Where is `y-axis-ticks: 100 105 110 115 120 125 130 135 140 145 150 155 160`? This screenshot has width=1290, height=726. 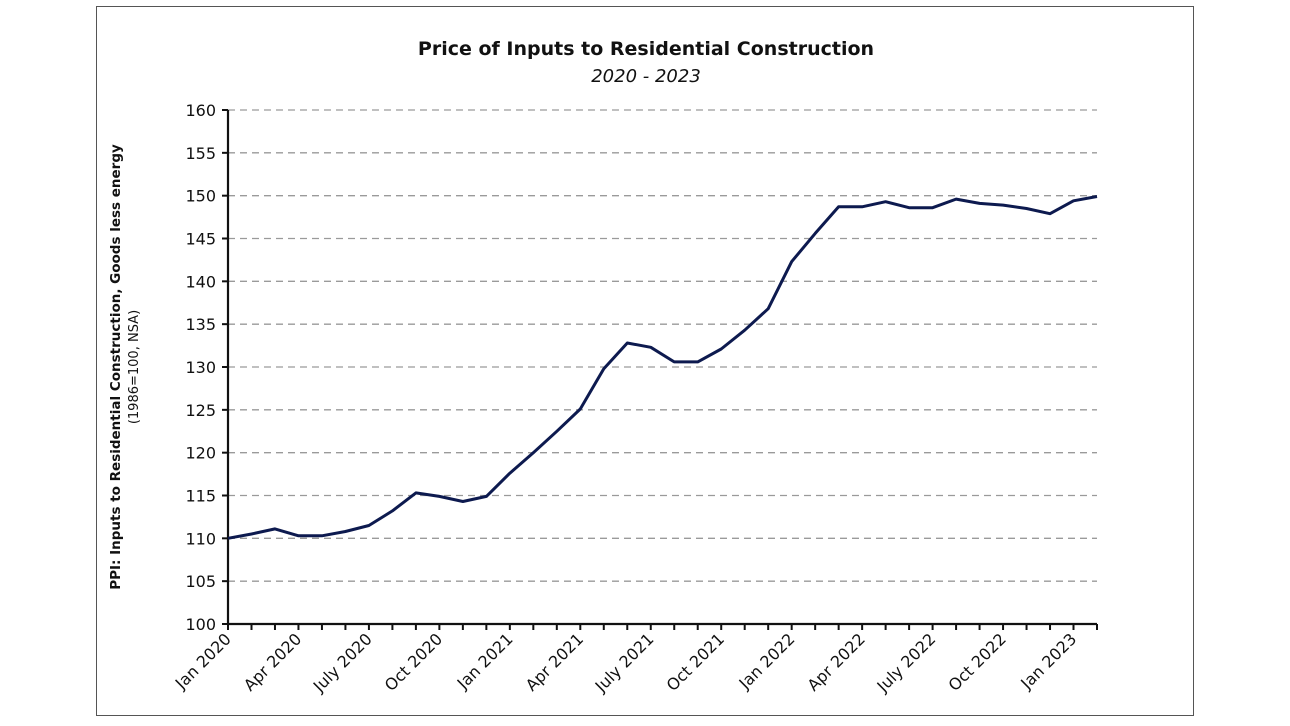
y-axis-ticks: 100 105 110 115 120 125 130 135 140 145 150 155 160 is located at coordinates (206, 367).